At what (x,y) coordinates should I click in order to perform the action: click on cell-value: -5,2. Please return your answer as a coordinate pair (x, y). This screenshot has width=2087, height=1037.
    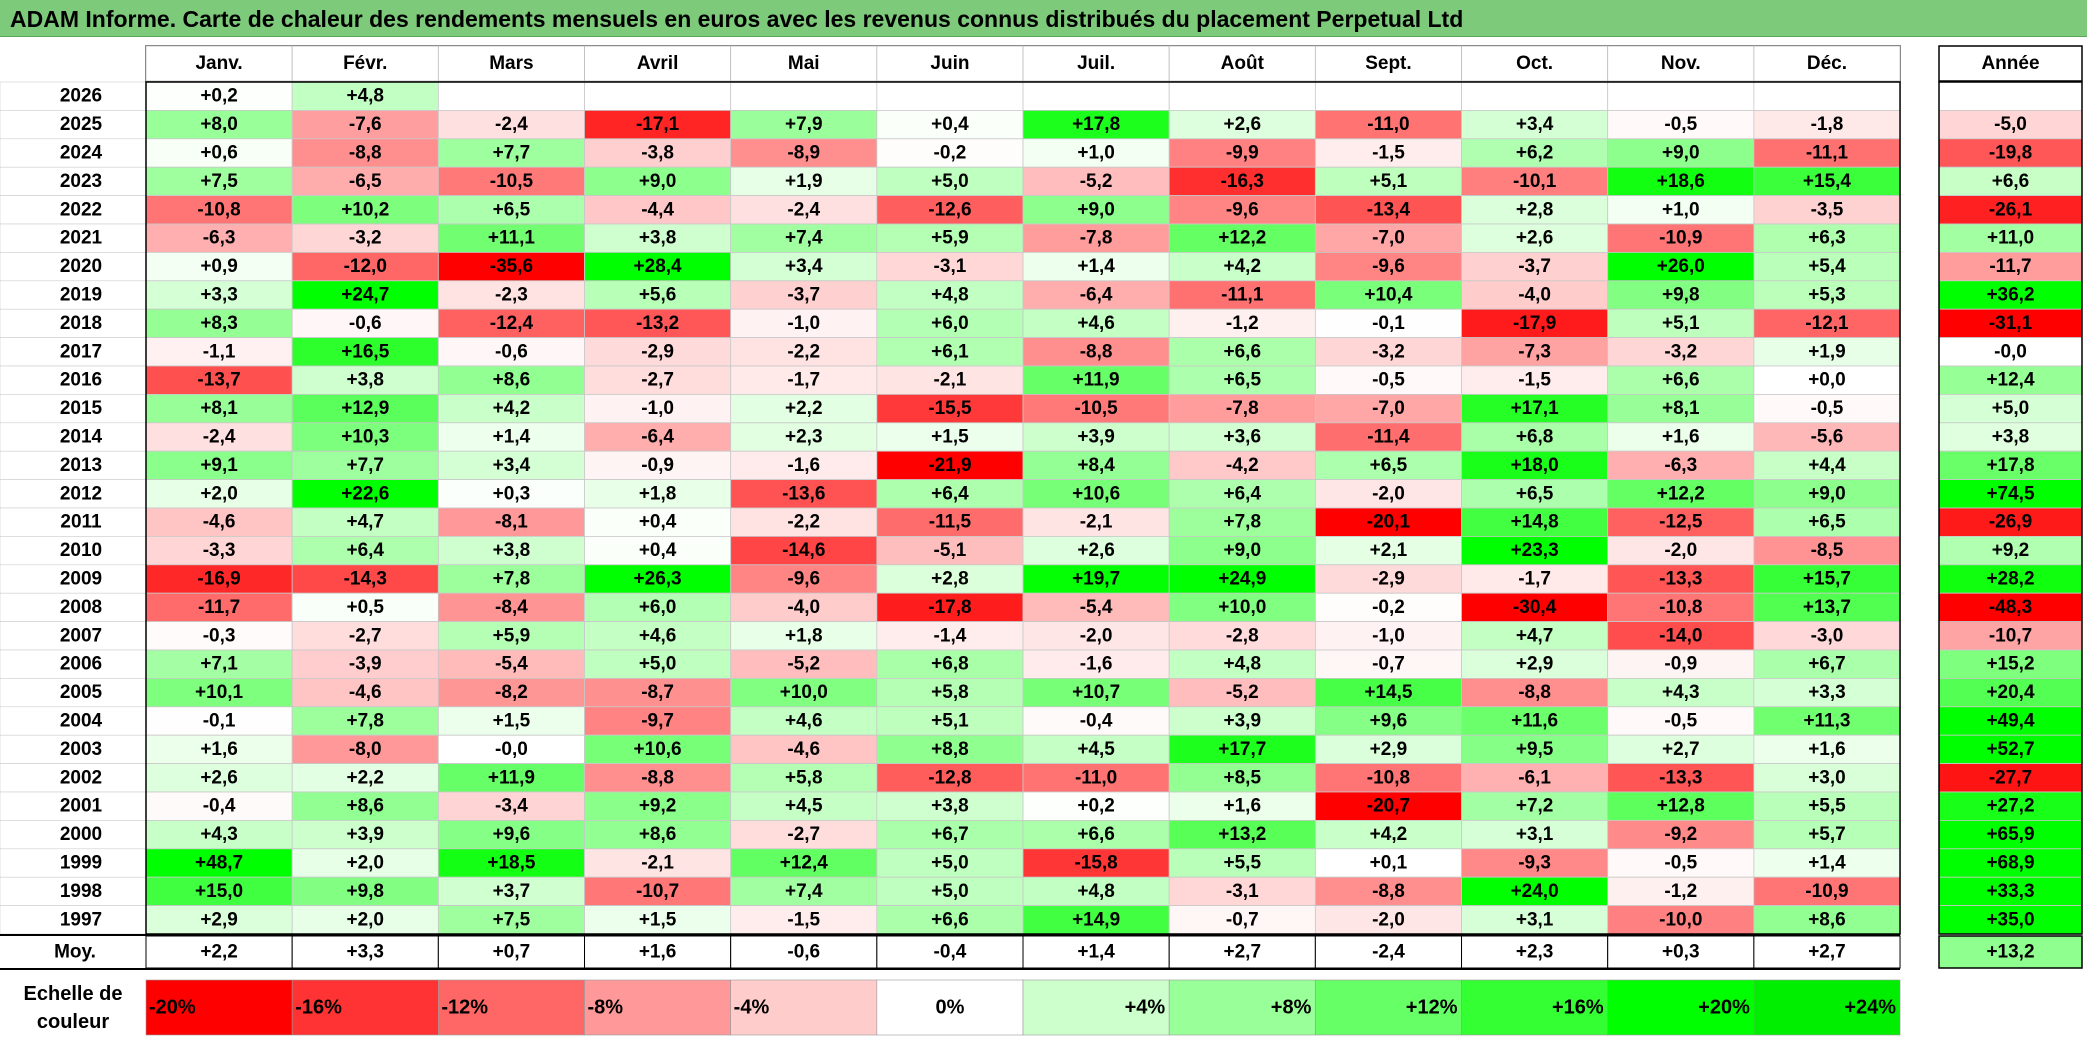
    Looking at the image, I should click on (1242, 692).